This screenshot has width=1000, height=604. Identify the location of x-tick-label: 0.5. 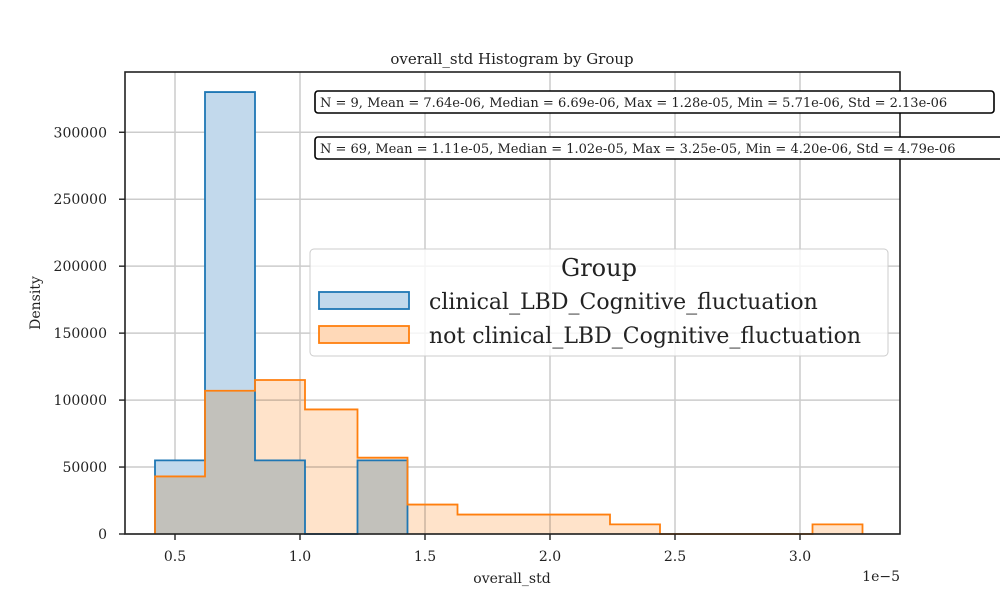
(175, 557).